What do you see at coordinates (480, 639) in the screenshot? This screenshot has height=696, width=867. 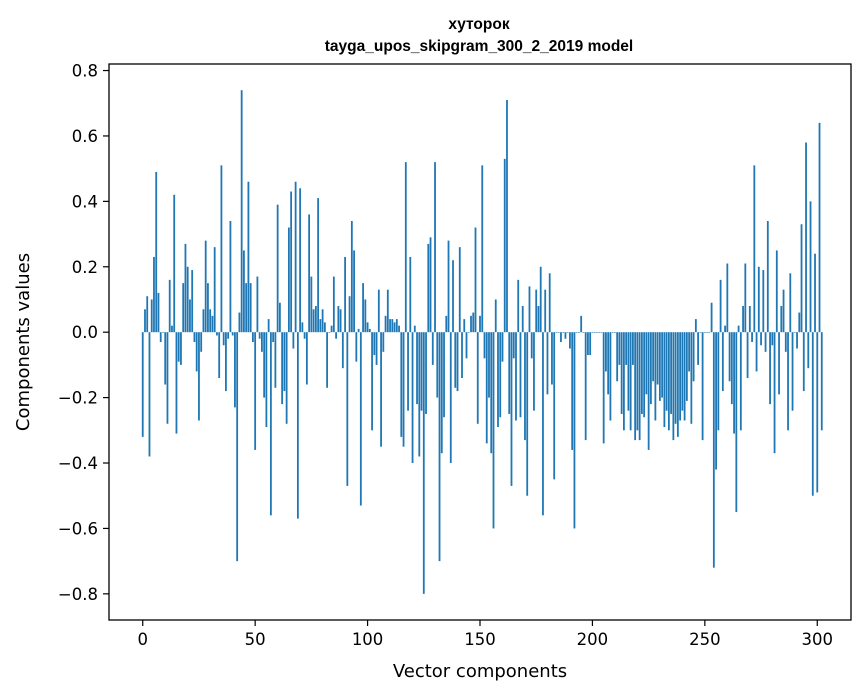 I see `x-tick-label: 150` at bounding box center [480, 639].